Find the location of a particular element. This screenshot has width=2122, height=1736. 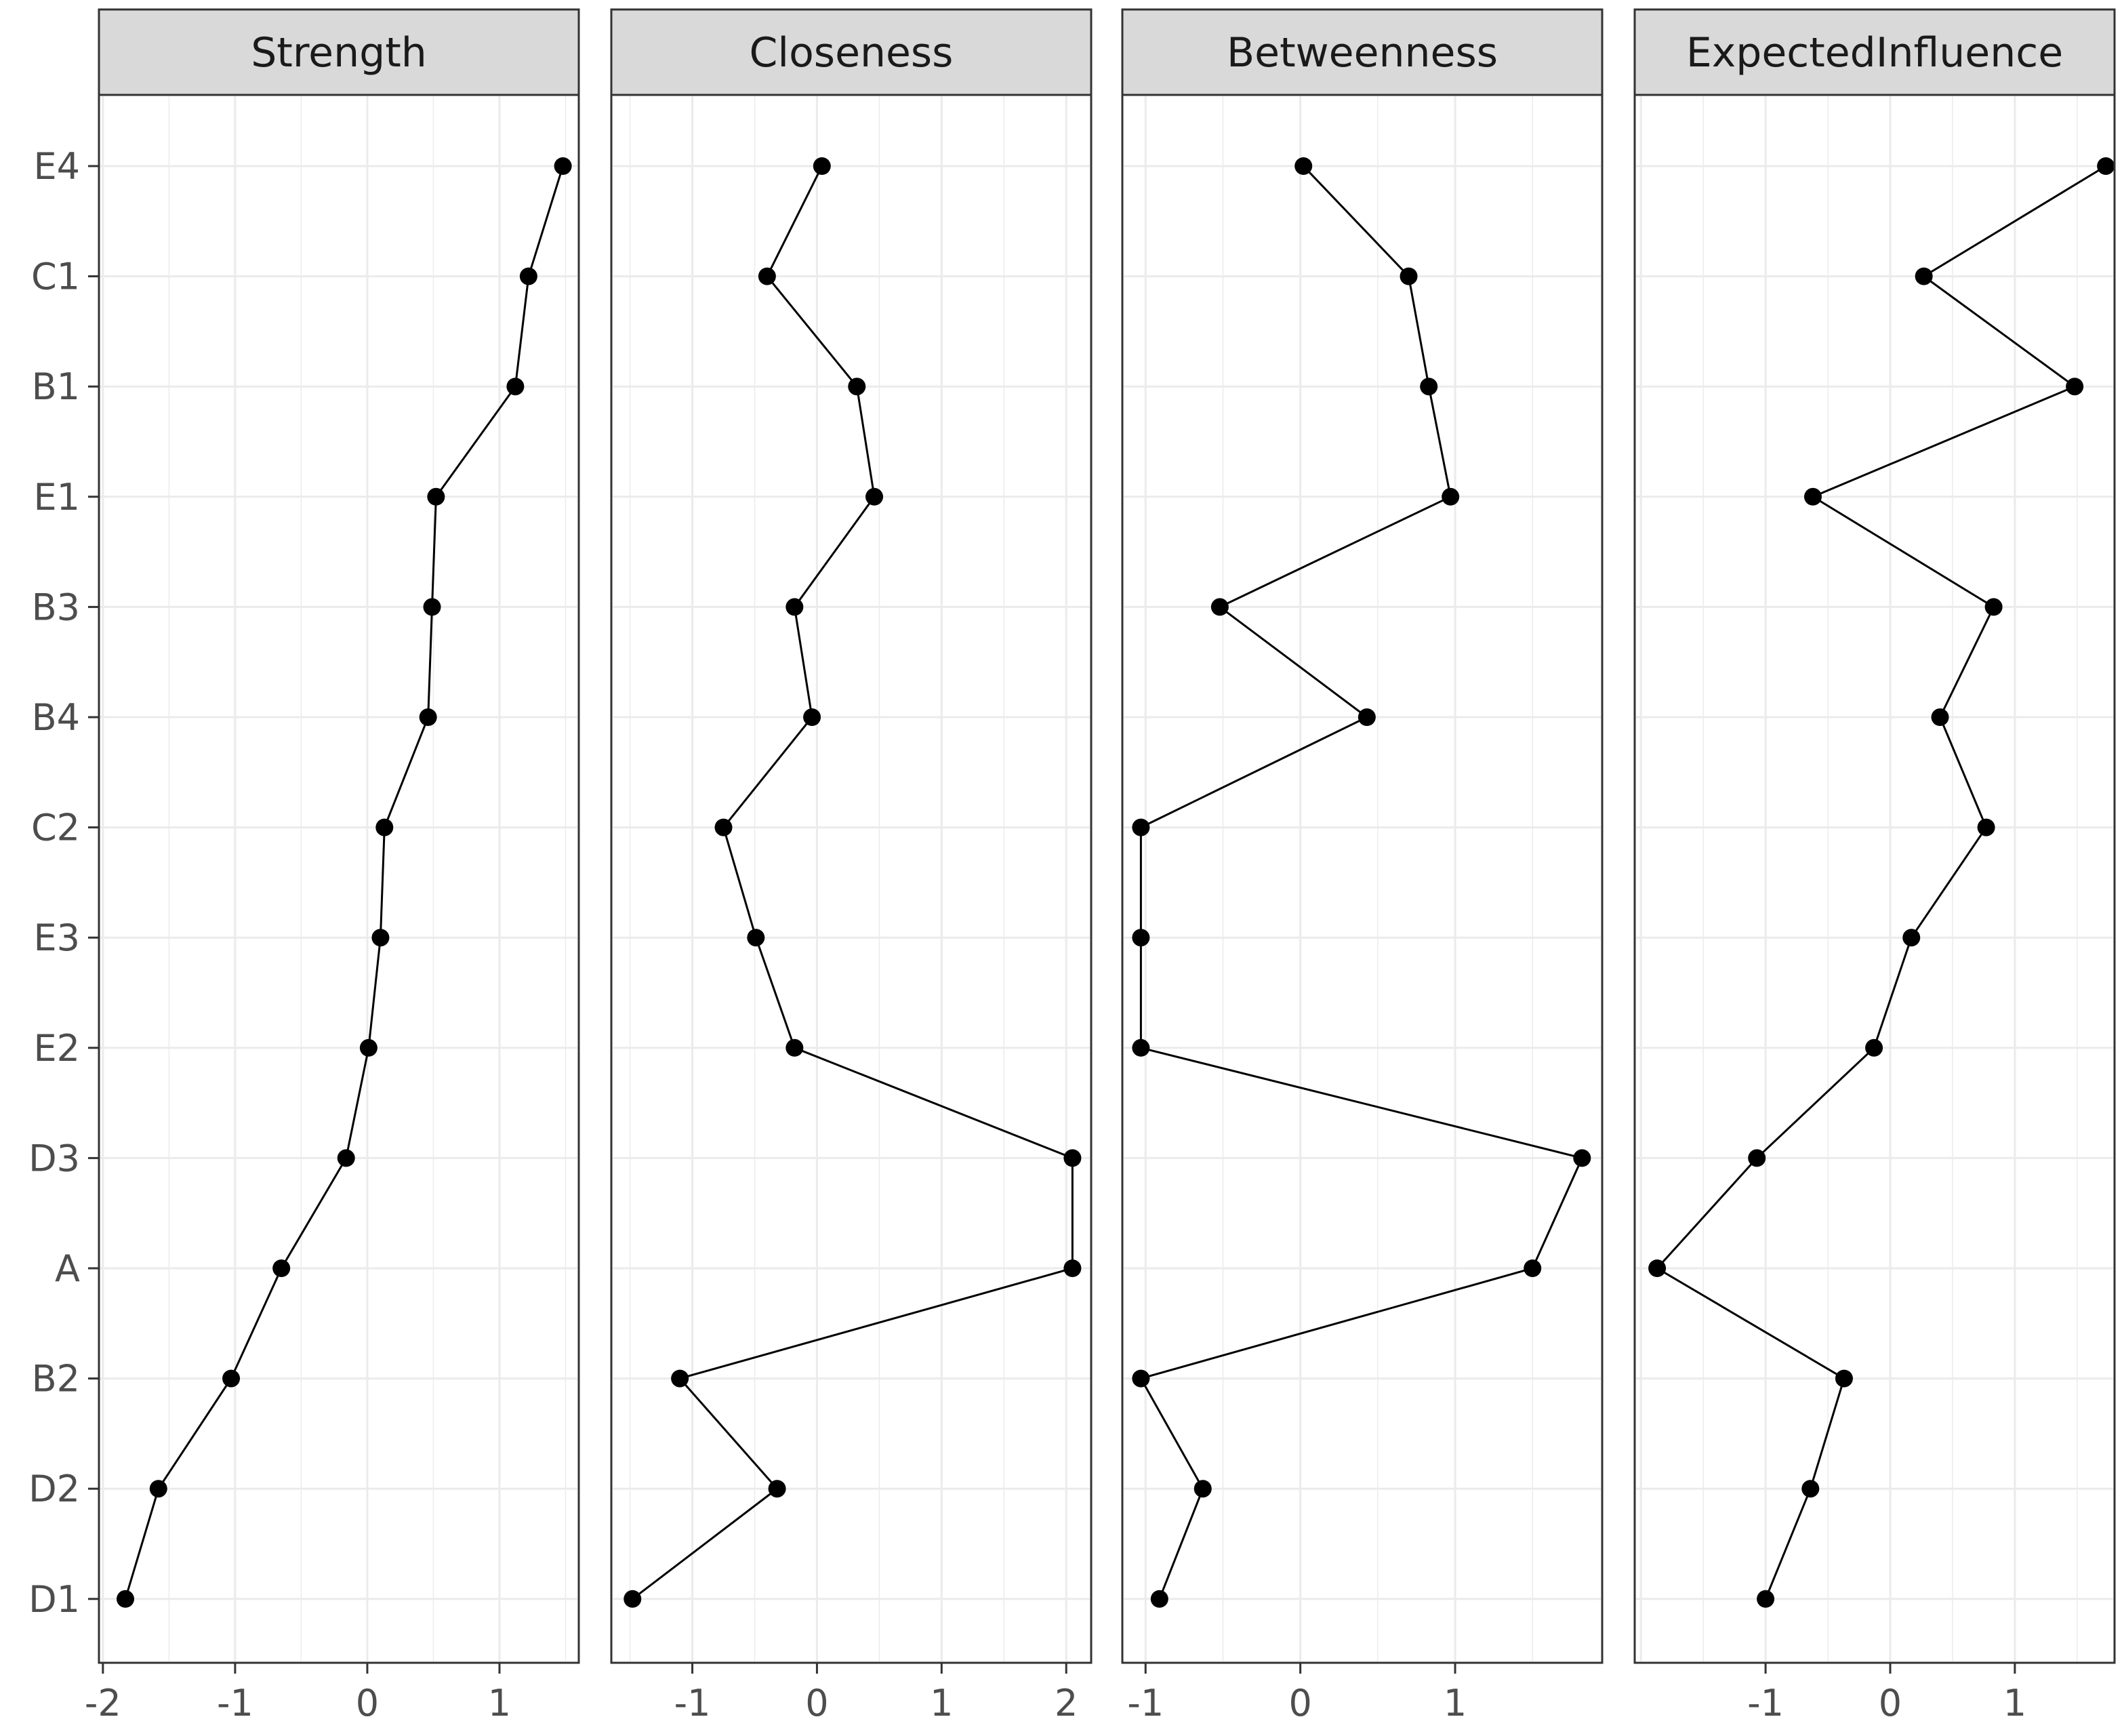

strip-closeness is located at coordinates (851, 52).